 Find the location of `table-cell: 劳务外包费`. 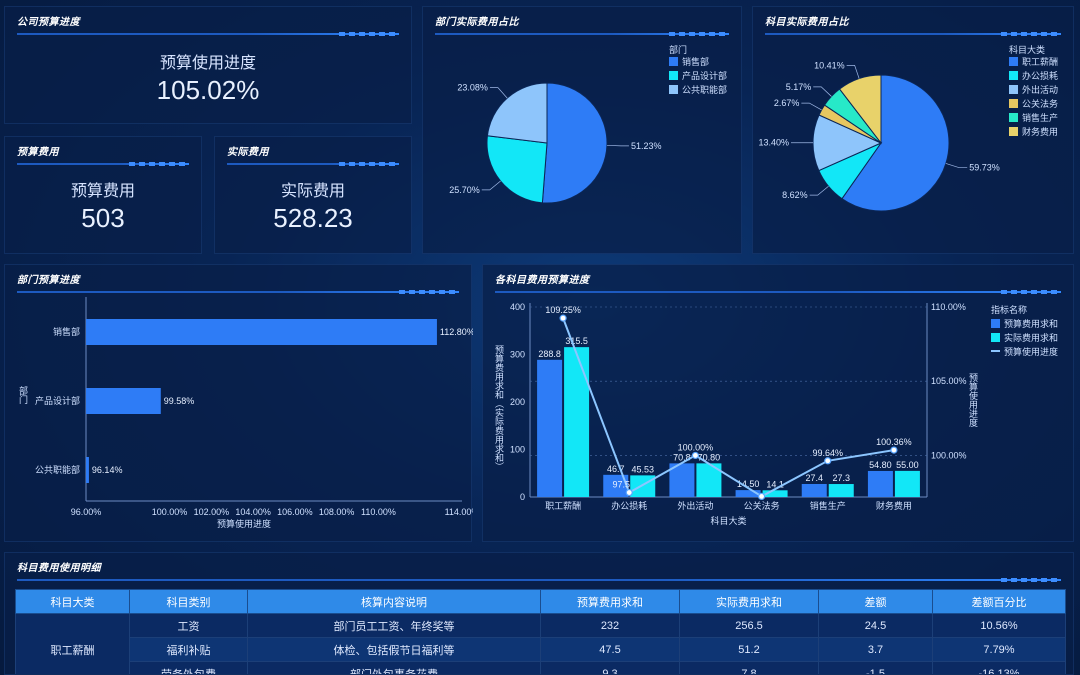

table-cell: 劳务外包费 is located at coordinates (188, 667).